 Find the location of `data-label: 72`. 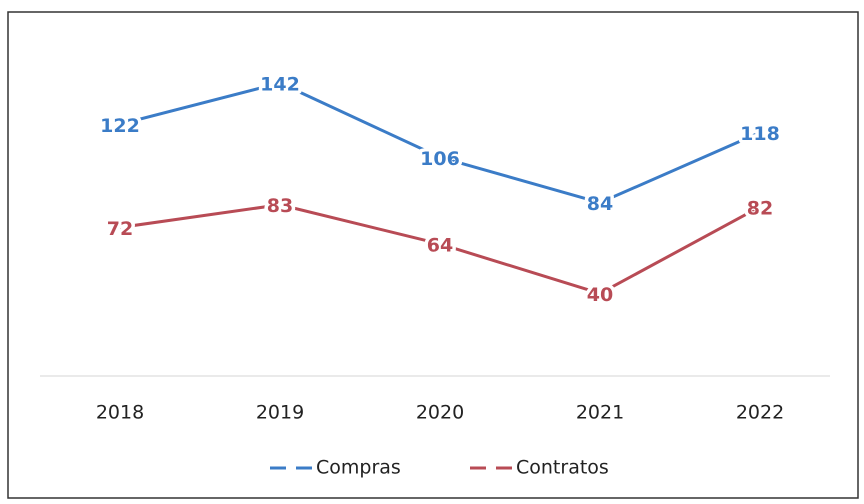

data-label: 72 is located at coordinates (120, 229).